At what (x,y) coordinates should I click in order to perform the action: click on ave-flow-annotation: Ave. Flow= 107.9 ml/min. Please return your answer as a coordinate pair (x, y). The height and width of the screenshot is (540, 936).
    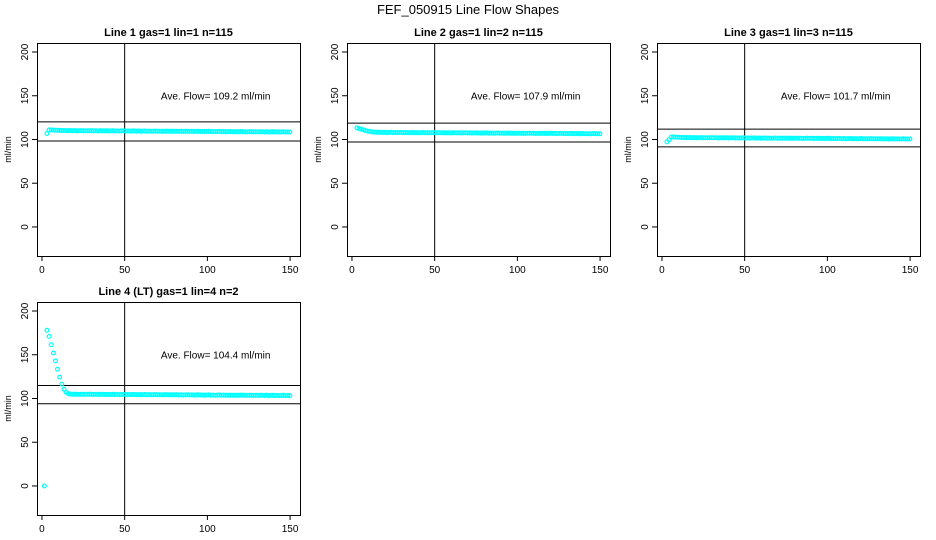
    Looking at the image, I should click on (526, 97).